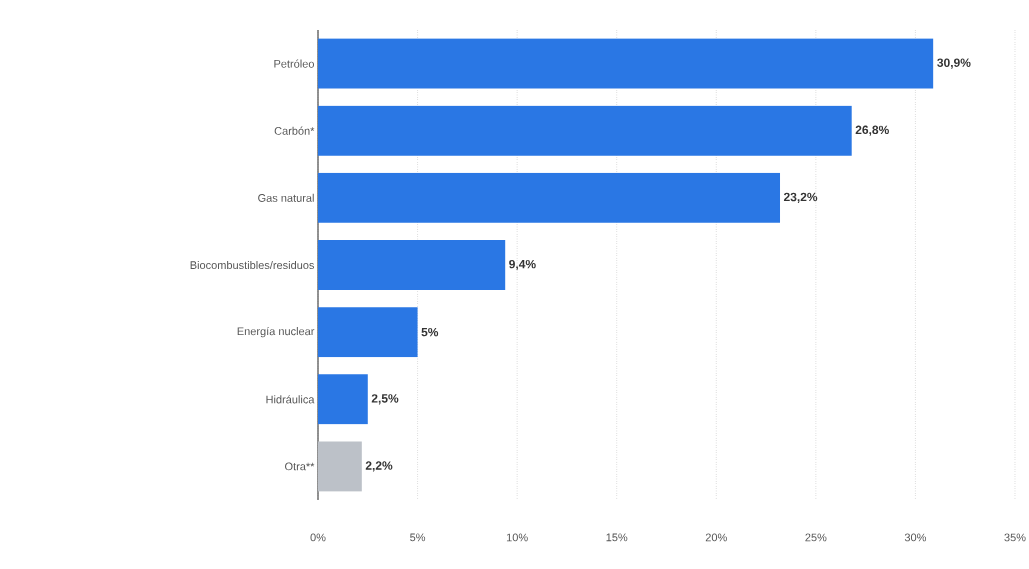  Describe the element at coordinates (716, 537) in the screenshot. I see `x-tick-label: 20%` at that location.